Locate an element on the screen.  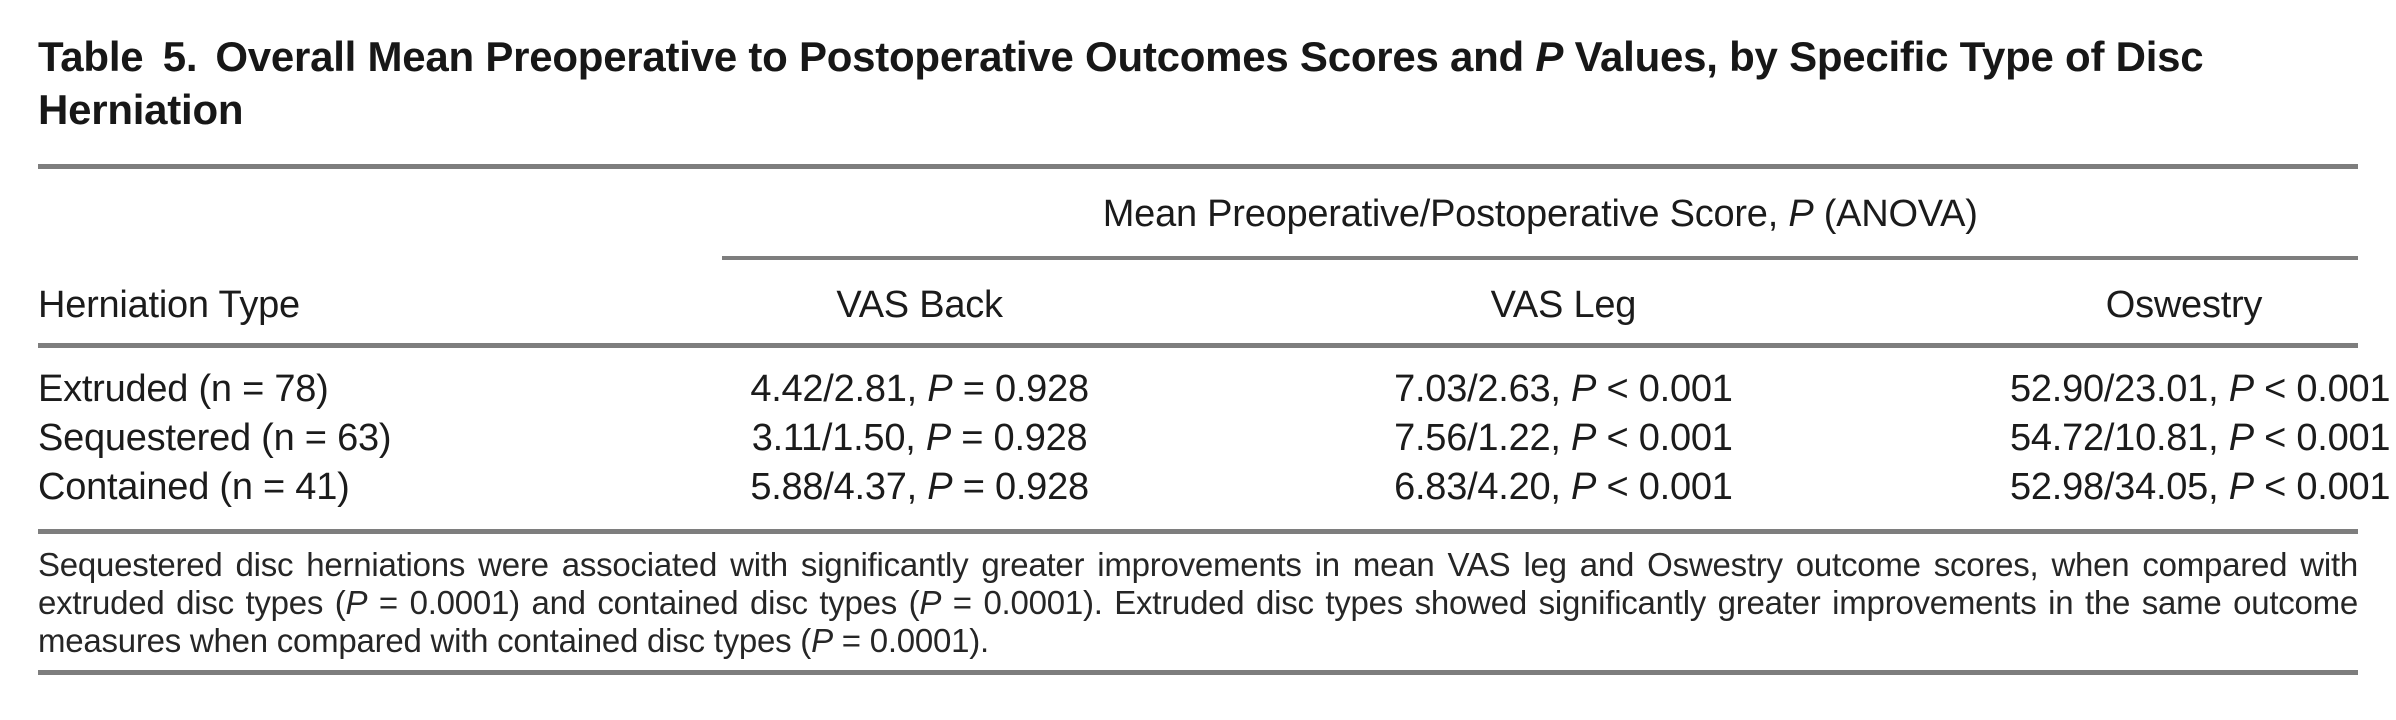
row-label: Sequestered (n = 63) is located at coordinates (215, 438).